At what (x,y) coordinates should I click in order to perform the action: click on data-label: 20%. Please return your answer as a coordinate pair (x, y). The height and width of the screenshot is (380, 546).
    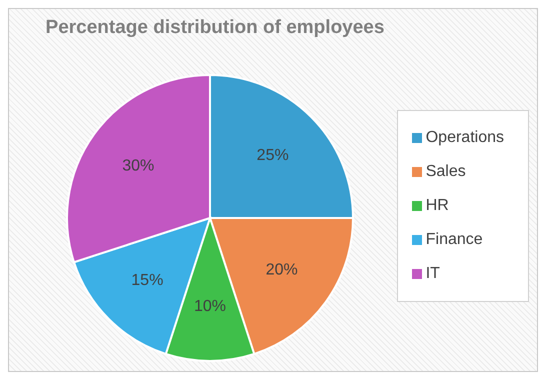
    Looking at the image, I should click on (282, 270).